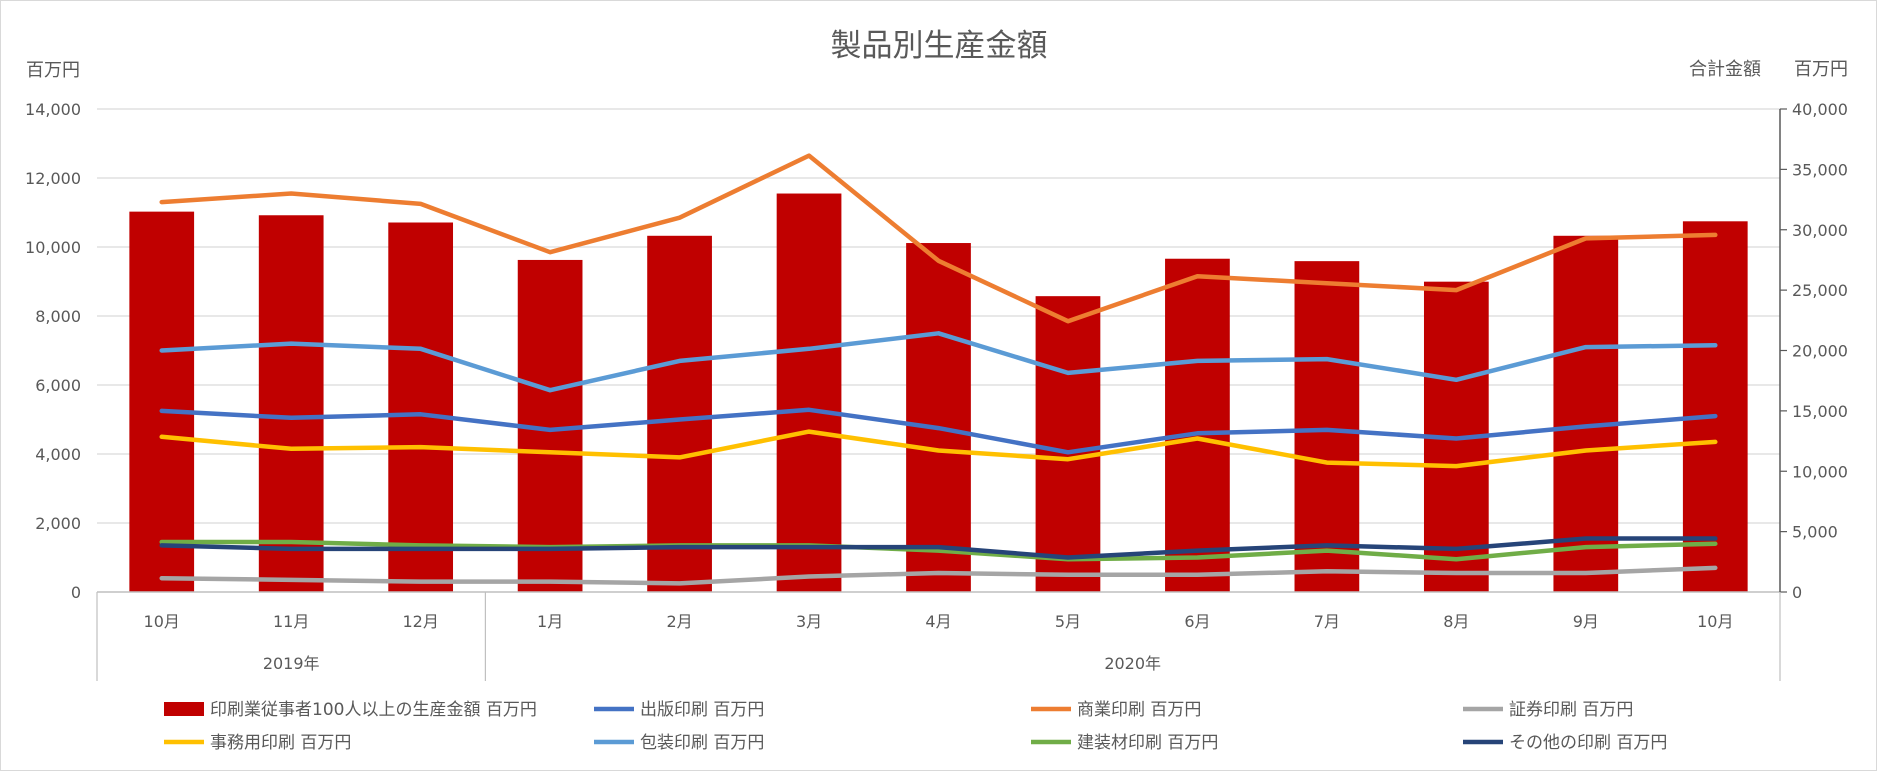 Image resolution: width=1877 pixels, height=772 pixels. What do you see at coordinates (1820, 411) in the screenshot?
I see `right-tick-label: 15,000` at bounding box center [1820, 411].